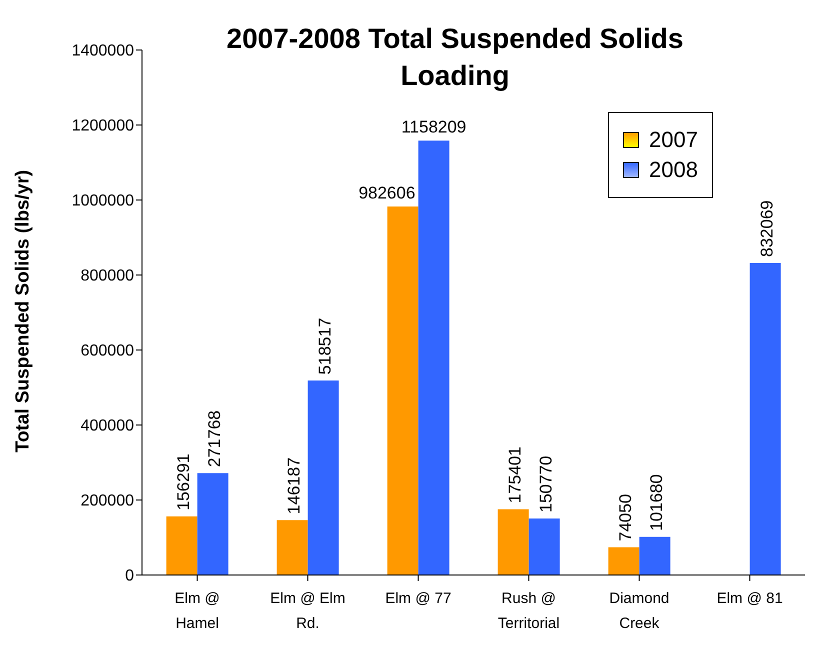 This screenshot has width=823, height=655. Describe the element at coordinates (103, 126) in the screenshot. I see `y-tick-label: 1200000` at that location.